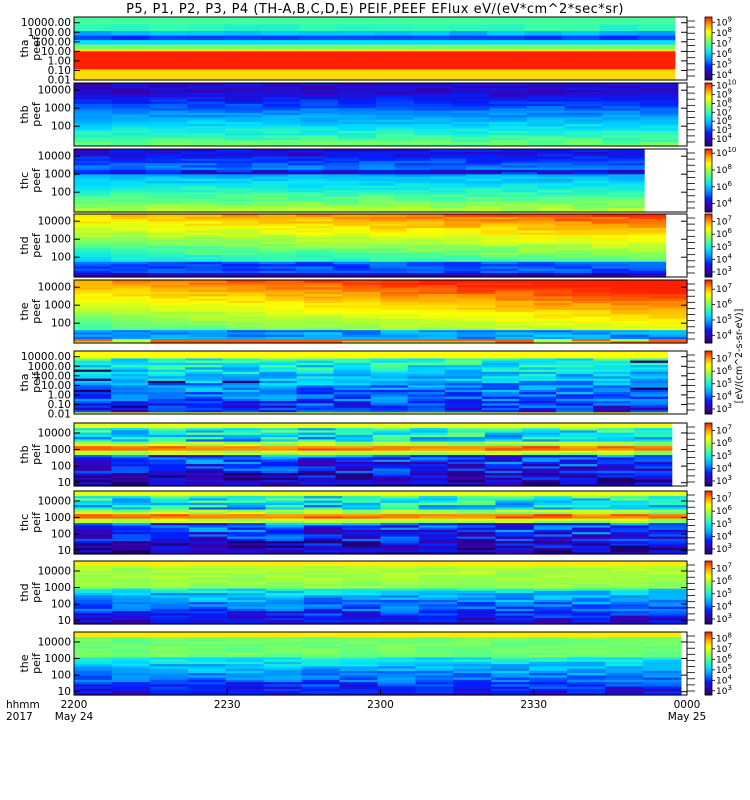 This screenshot has height=800, width=750. I want to click on colorbar-frame, so click(708, 48).